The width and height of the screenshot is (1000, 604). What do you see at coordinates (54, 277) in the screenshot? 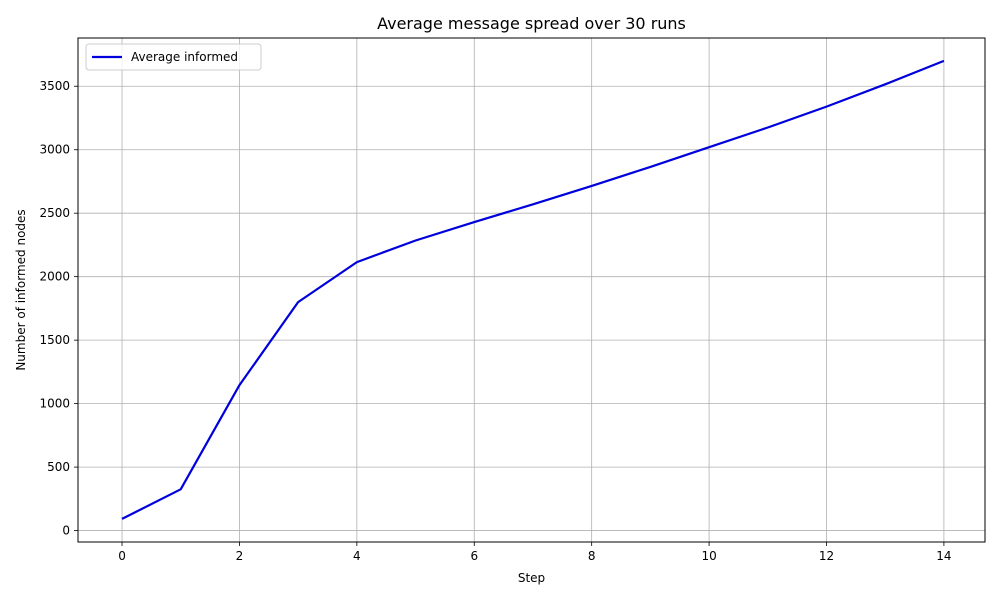
I see `y-tick-label: 2000` at bounding box center [54, 277].